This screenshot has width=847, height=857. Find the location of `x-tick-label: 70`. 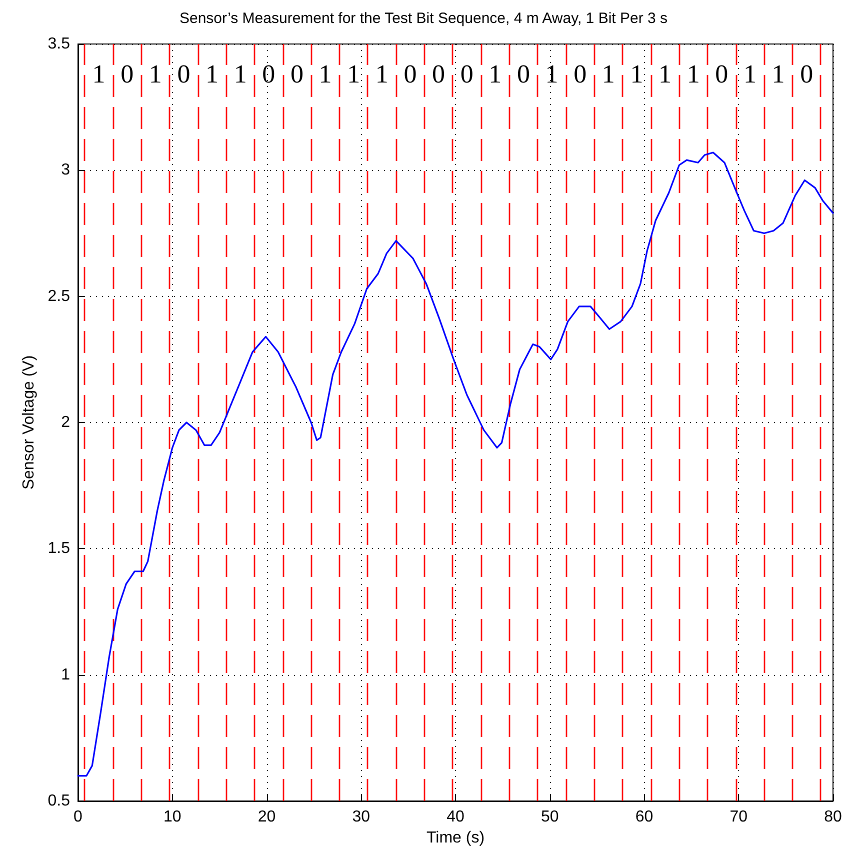

x-tick-label: 70 is located at coordinates (739, 817).